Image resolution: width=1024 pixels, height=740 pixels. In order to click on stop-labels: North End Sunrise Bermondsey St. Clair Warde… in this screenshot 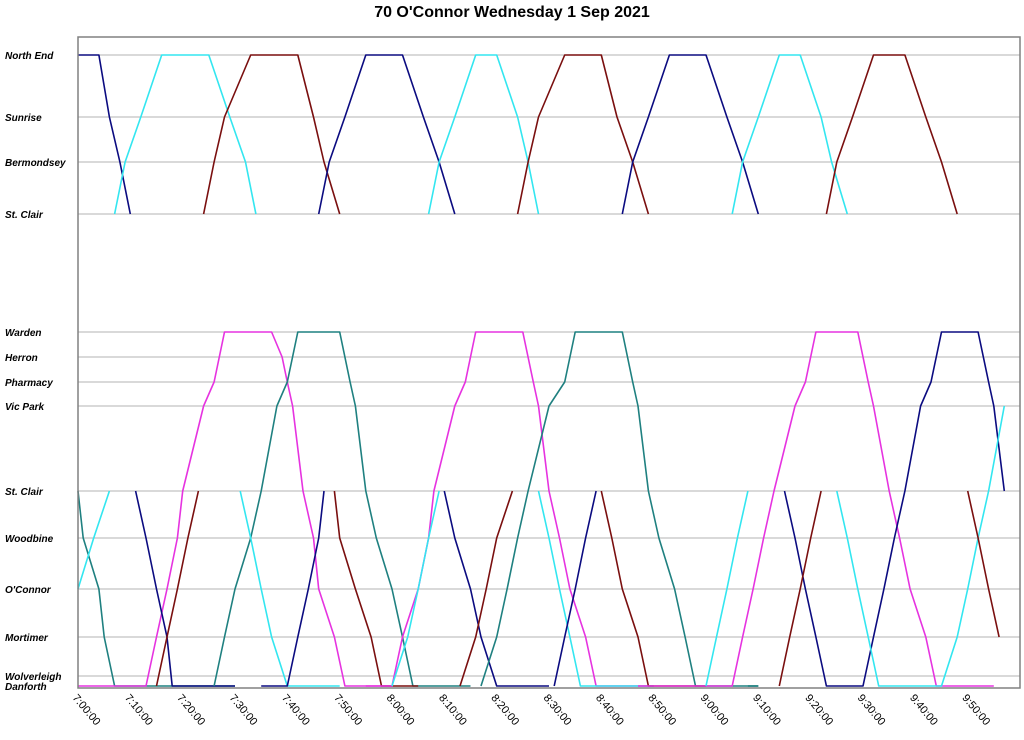, I will do `click(35, 372)`.